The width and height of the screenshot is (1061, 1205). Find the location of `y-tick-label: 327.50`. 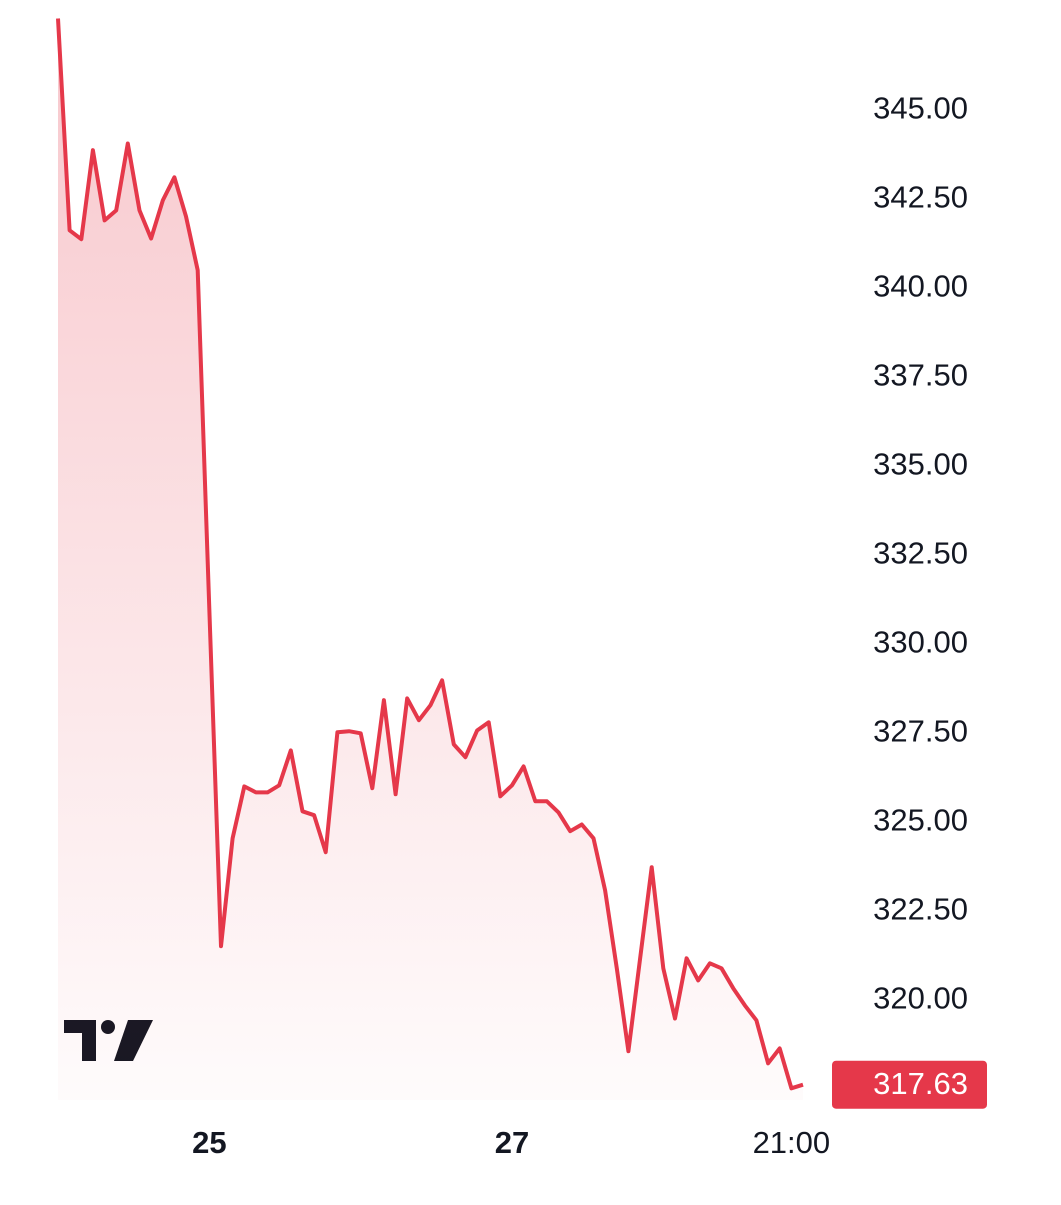

y-tick-label: 327.50 is located at coordinates (920, 731).